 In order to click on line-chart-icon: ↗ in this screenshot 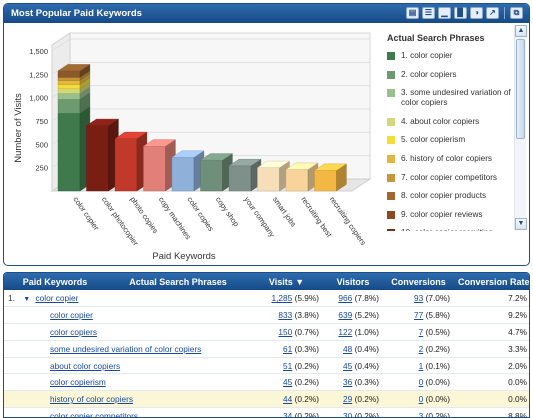, I will do `click(492, 13)`.